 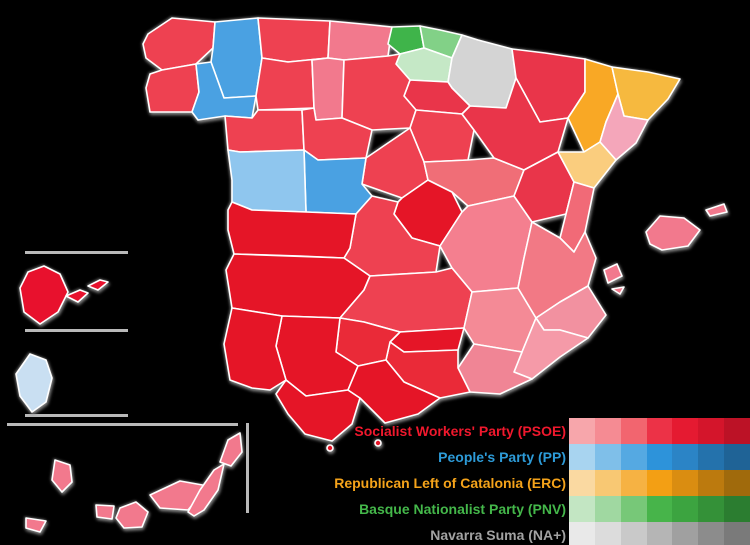 What do you see at coordinates (62, 339) in the screenshot?
I see `left-minimap-remnants` at bounding box center [62, 339].